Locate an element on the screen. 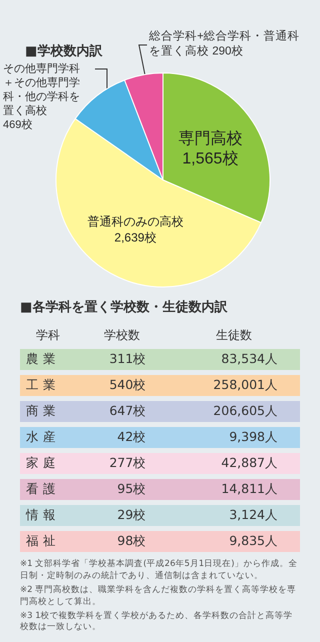  data-label: 469校 is located at coordinates (17, 124).